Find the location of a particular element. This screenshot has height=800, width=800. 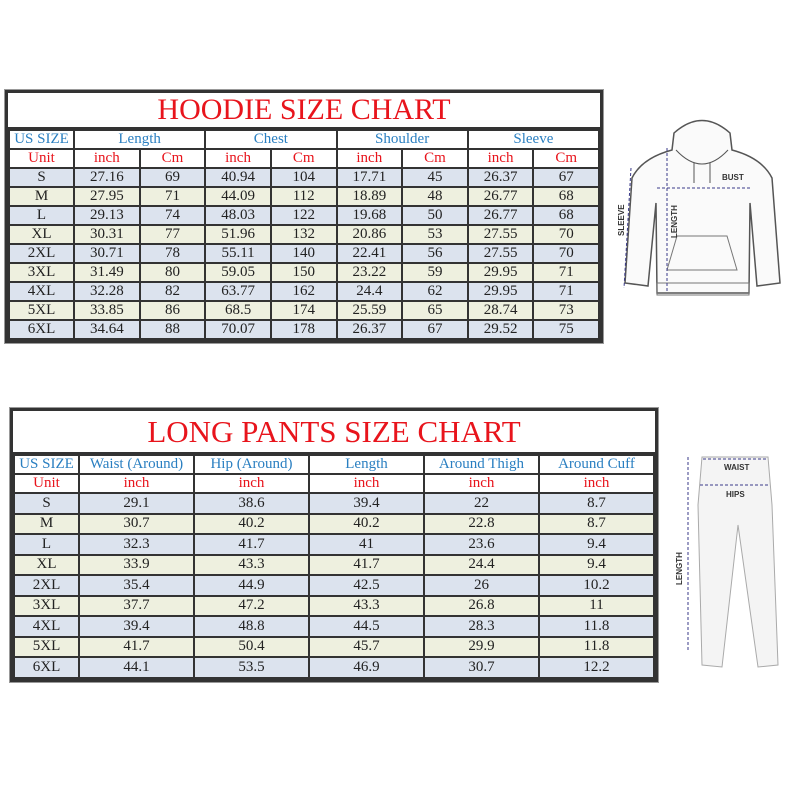

value-cell: 28.74 is located at coordinates (500, 310).